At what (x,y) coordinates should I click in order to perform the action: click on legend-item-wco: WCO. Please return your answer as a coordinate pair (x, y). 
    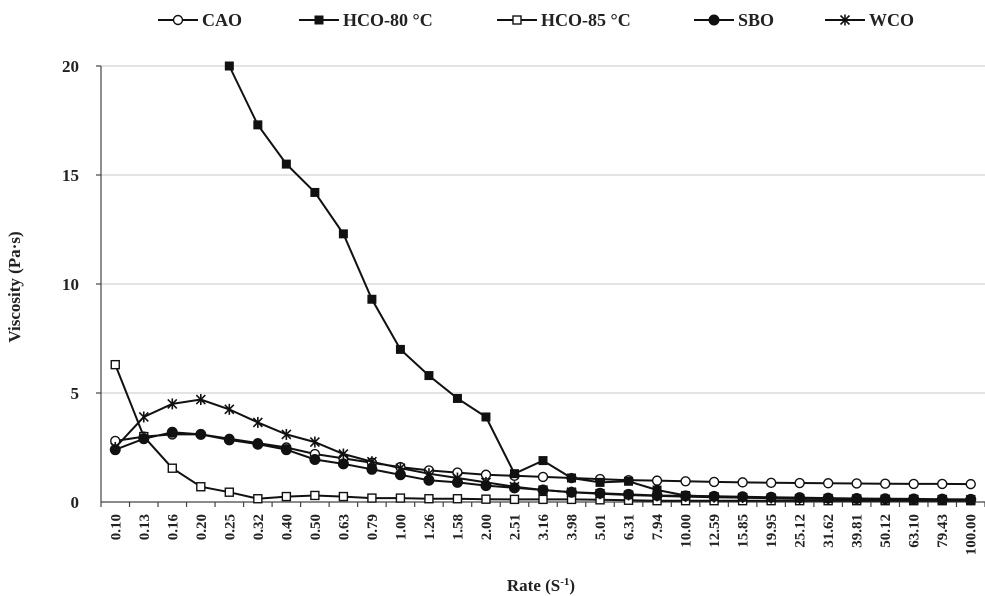
    Looking at the image, I should click on (869, 20).